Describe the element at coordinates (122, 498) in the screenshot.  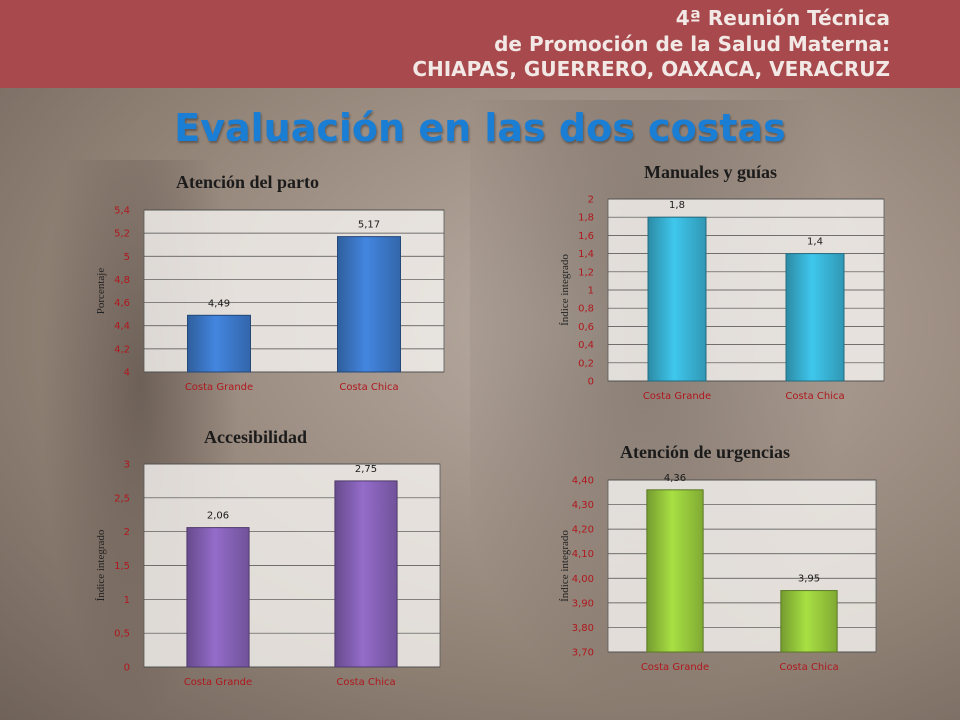
I see `y-tick-label: 2,5` at that location.